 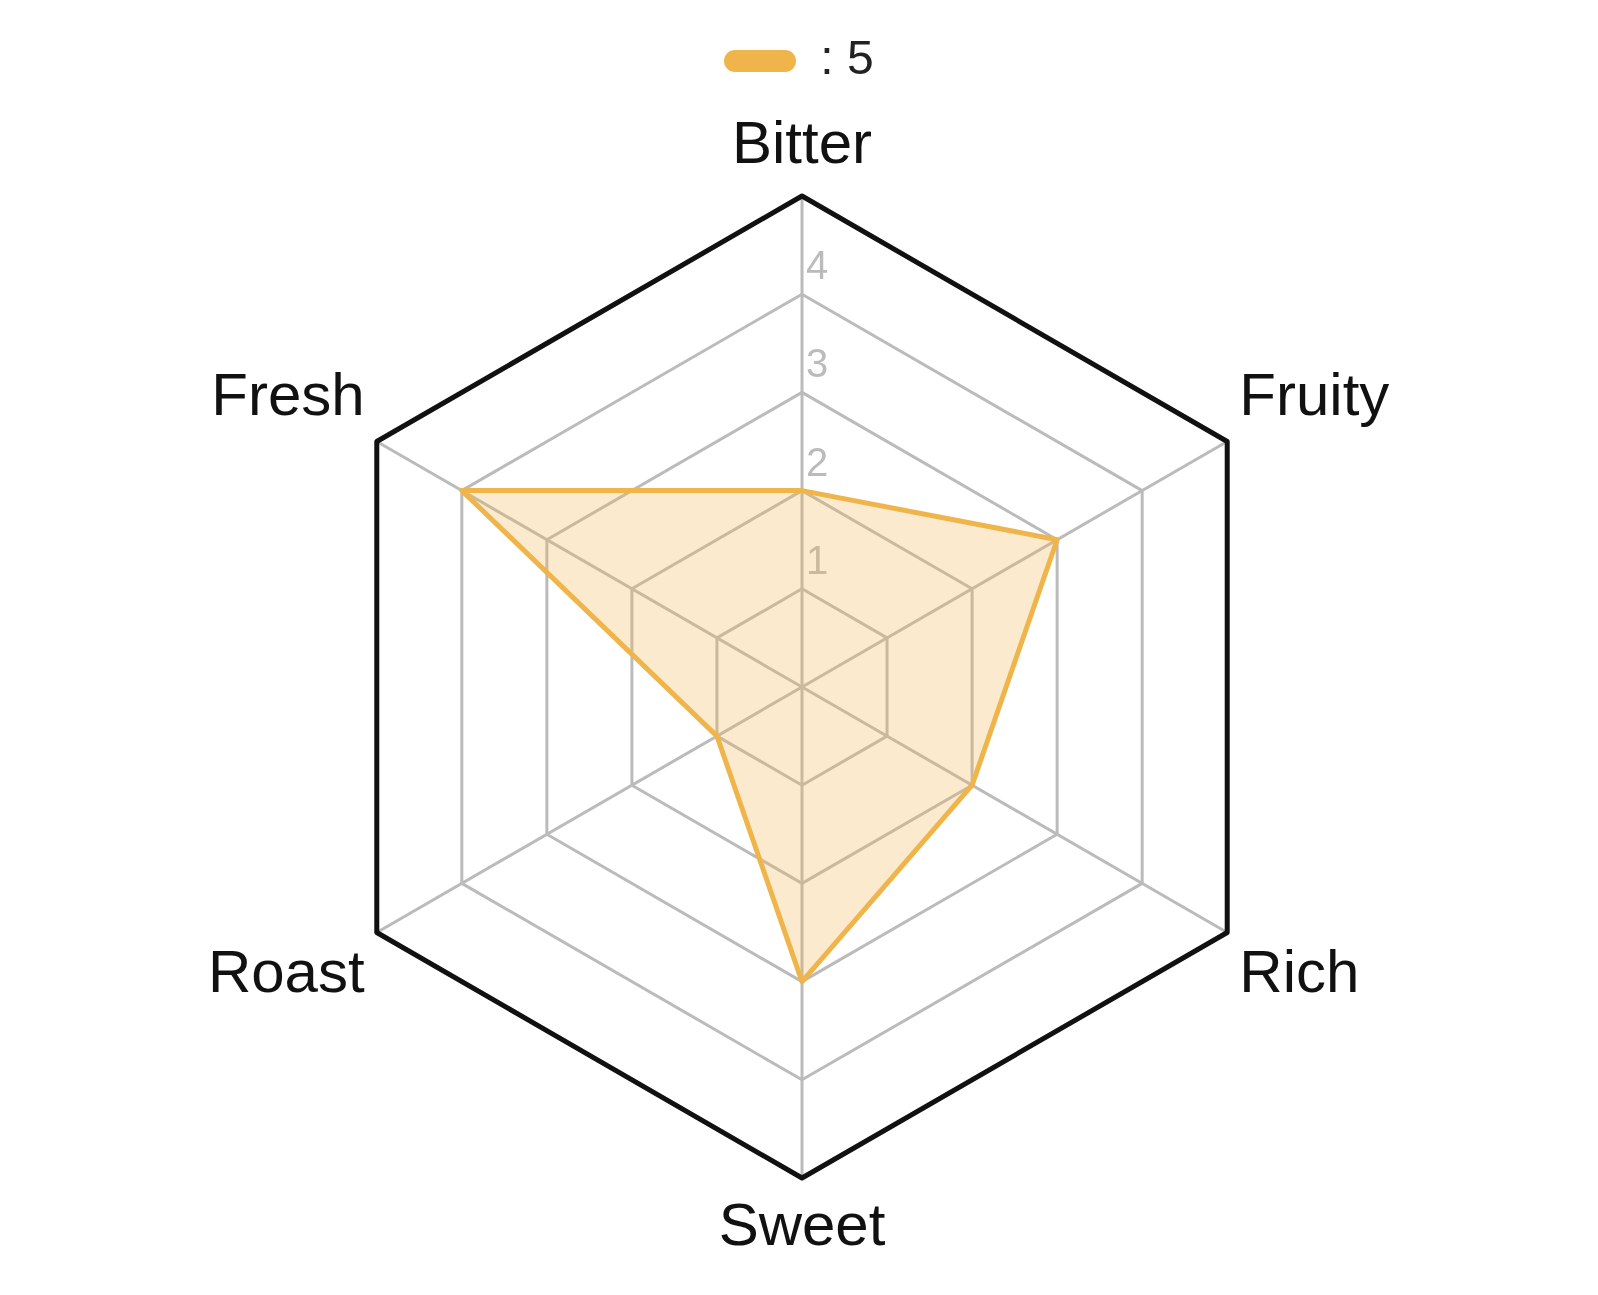 What do you see at coordinates (802, 142) in the screenshot?
I see `spoke-label: Bitter` at bounding box center [802, 142].